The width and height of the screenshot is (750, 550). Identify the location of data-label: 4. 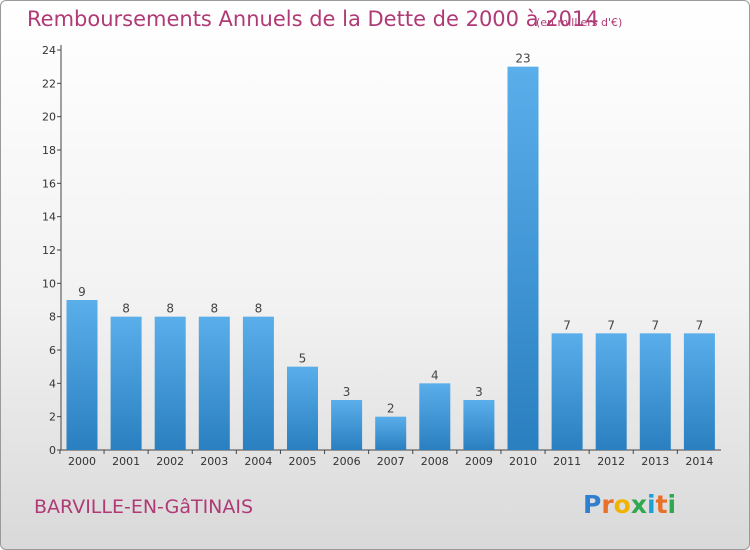
(435, 375).